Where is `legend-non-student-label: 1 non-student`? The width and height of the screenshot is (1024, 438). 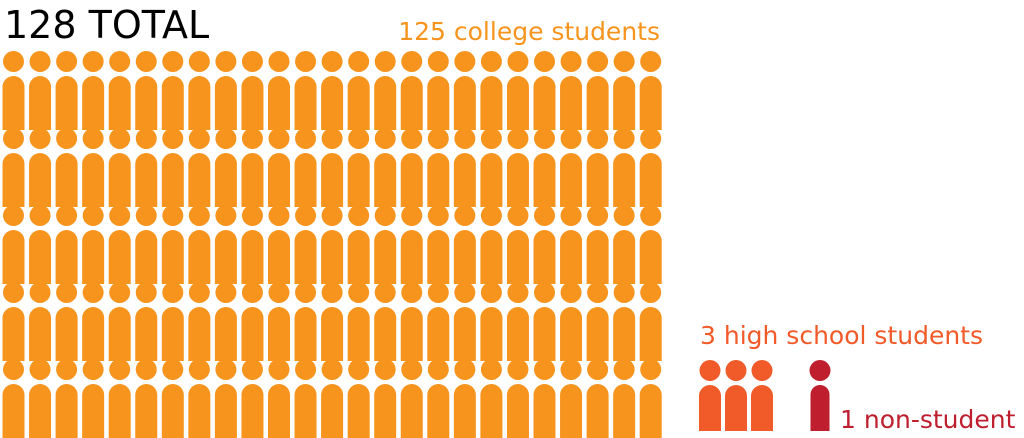 legend-non-student-label: 1 non-student is located at coordinates (928, 419).